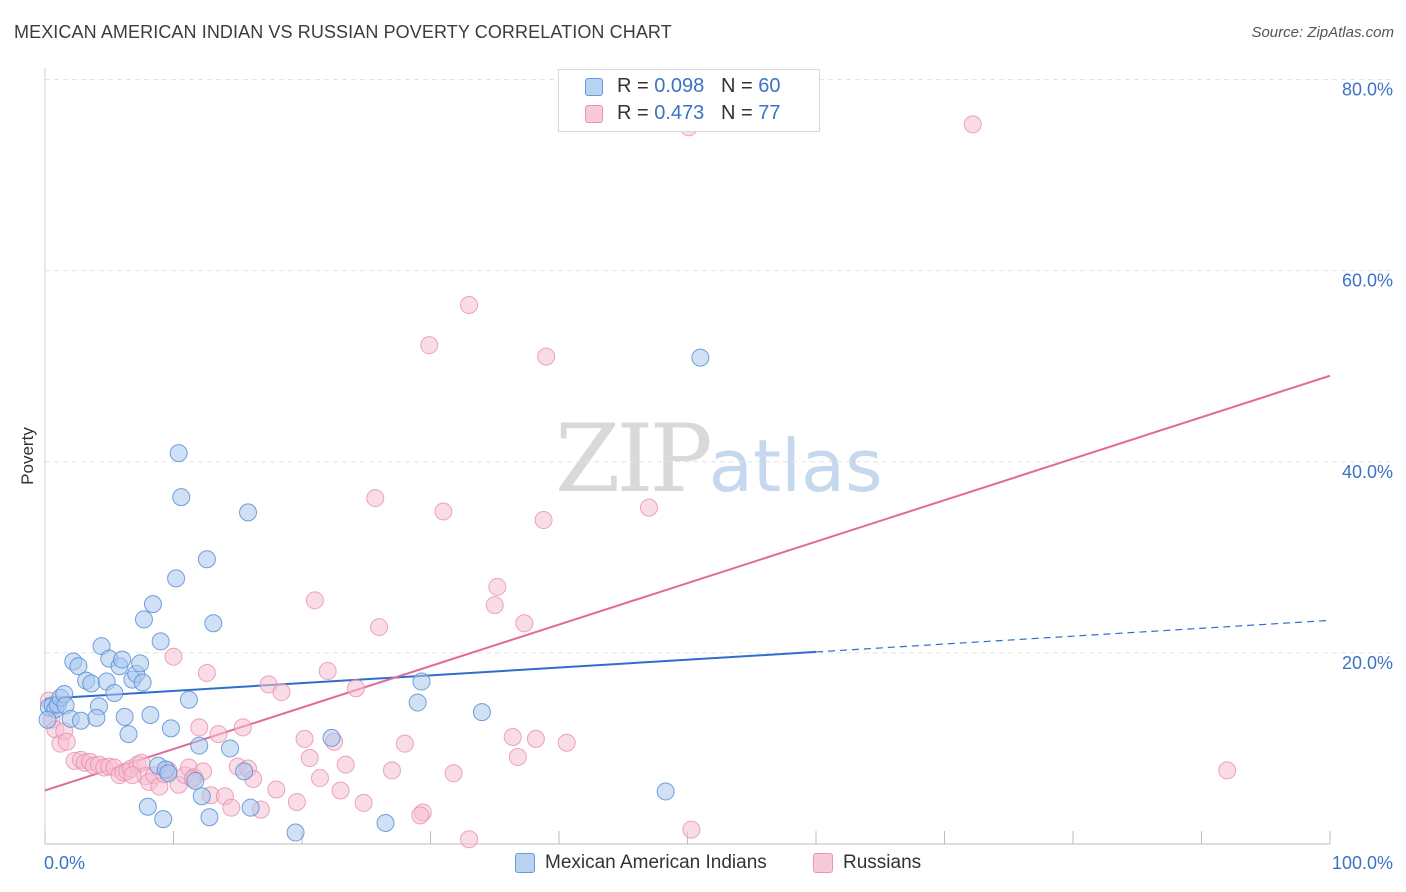 The width and height of the screenshot is (1406, 892). I want to click on x-tick-label: 100.0%, so click(1362, 863).